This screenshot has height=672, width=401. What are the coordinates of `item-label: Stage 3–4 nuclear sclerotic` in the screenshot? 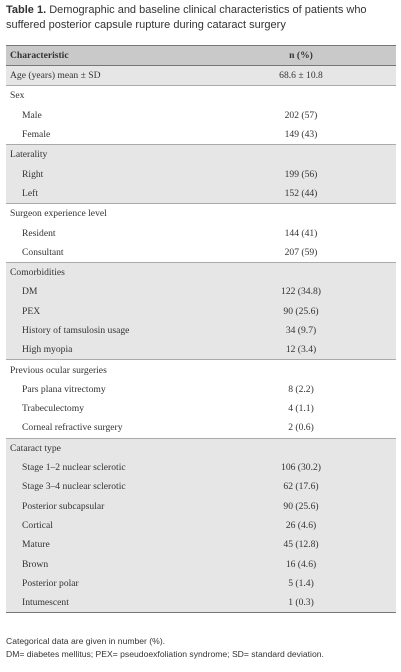 It's located at (106, 487).